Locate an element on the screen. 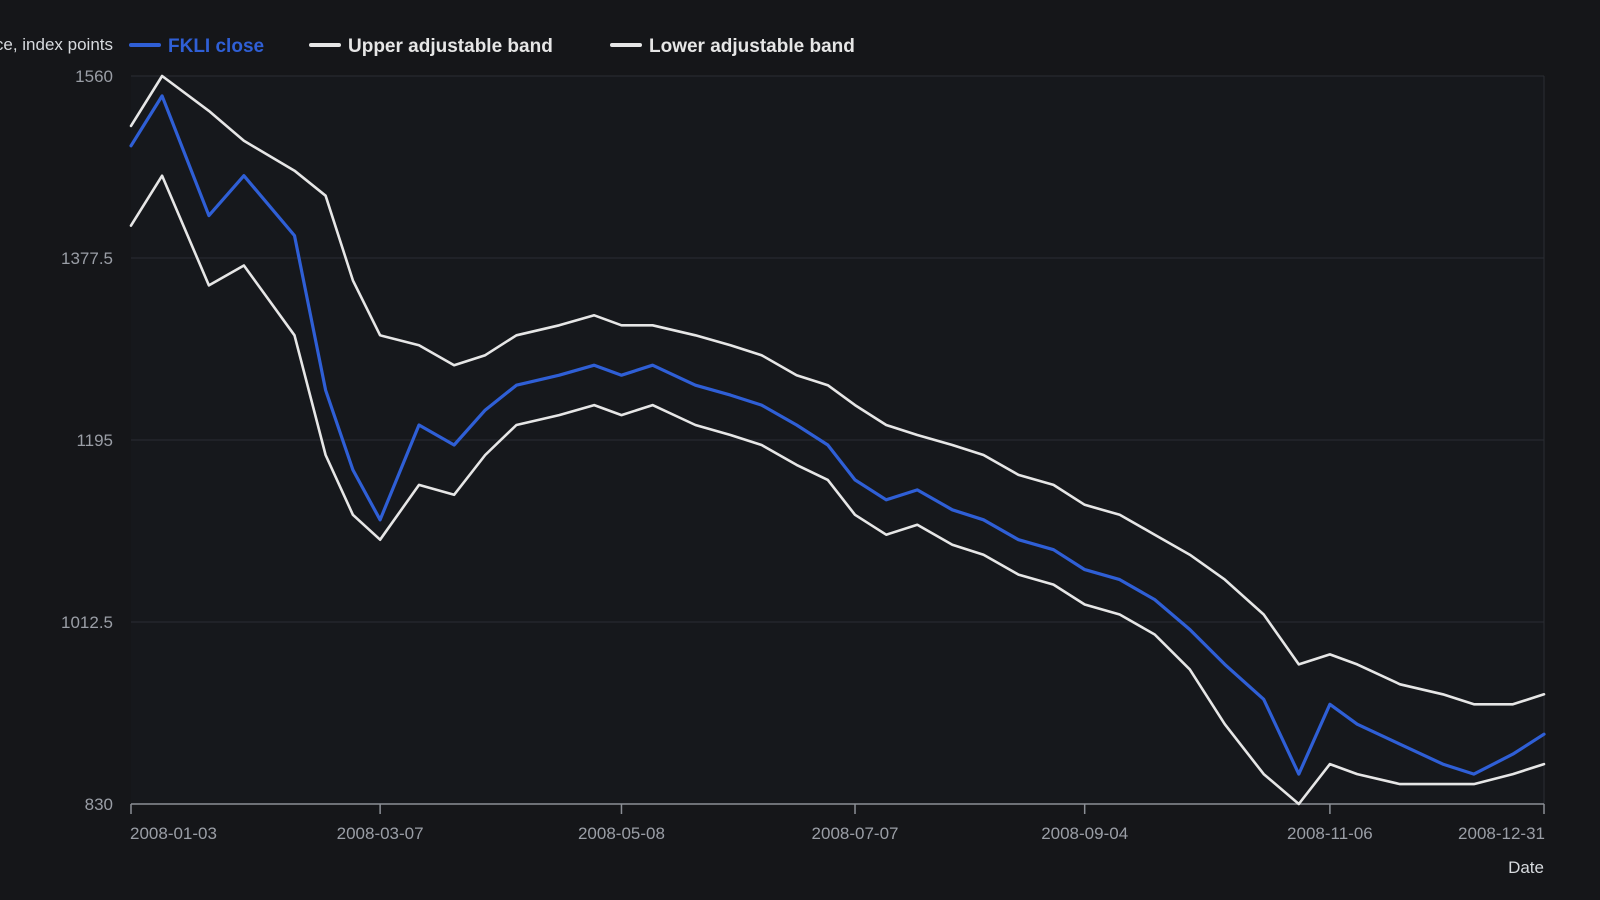  legend-item-lower-adjustable-band: Lower adjustable band is located at coordinates (732, 46).